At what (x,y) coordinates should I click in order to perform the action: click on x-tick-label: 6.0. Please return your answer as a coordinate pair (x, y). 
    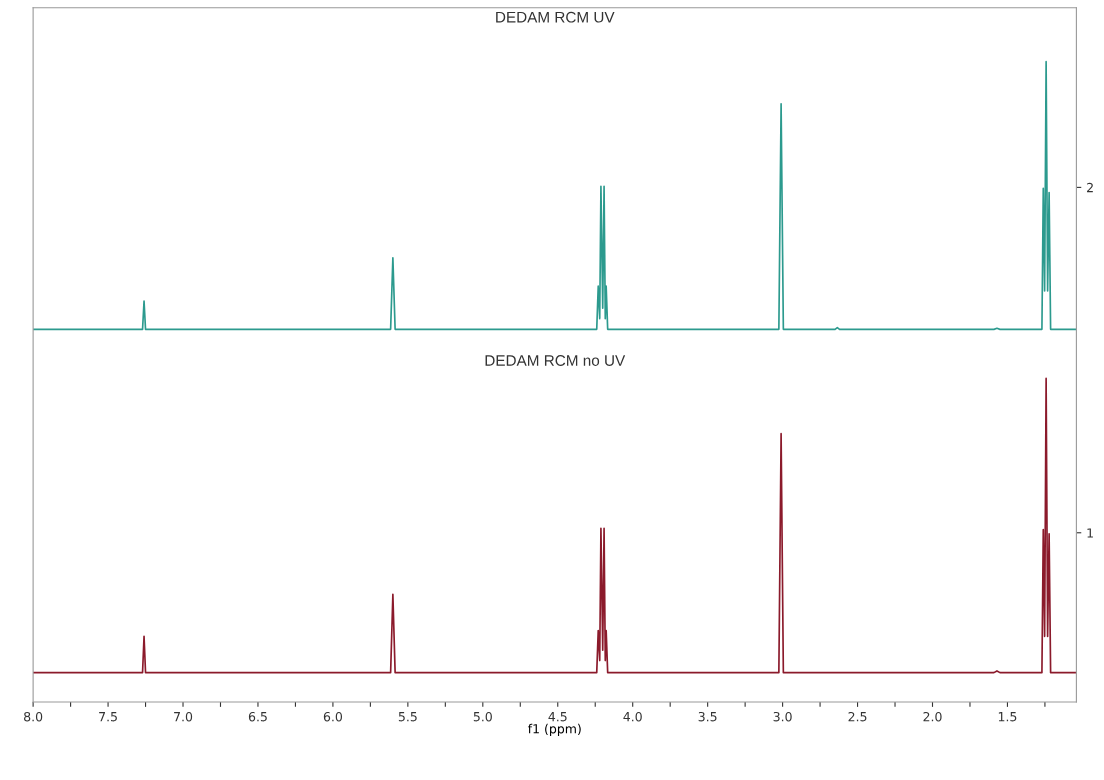
    Looking at the image, I should click on (333, 716).